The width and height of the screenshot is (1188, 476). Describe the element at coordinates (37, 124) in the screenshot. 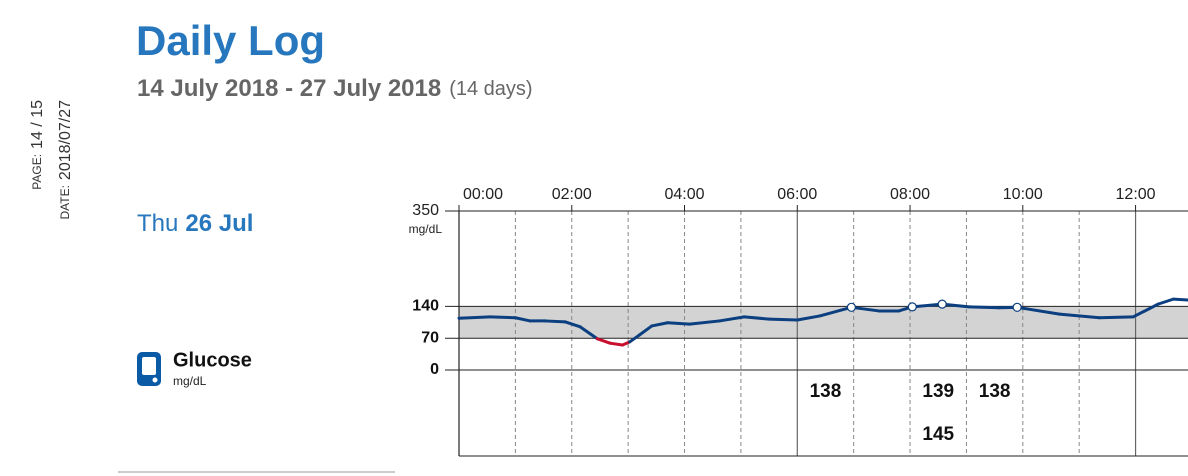

I see `page-value: 14 / 15` at that location.